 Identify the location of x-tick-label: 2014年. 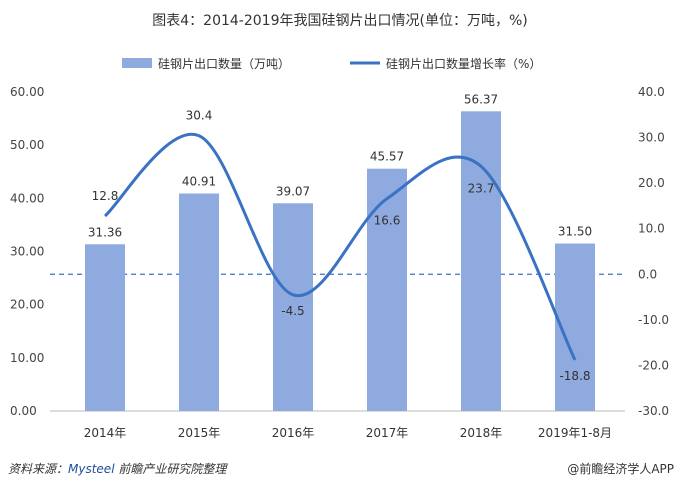
(105, 433).